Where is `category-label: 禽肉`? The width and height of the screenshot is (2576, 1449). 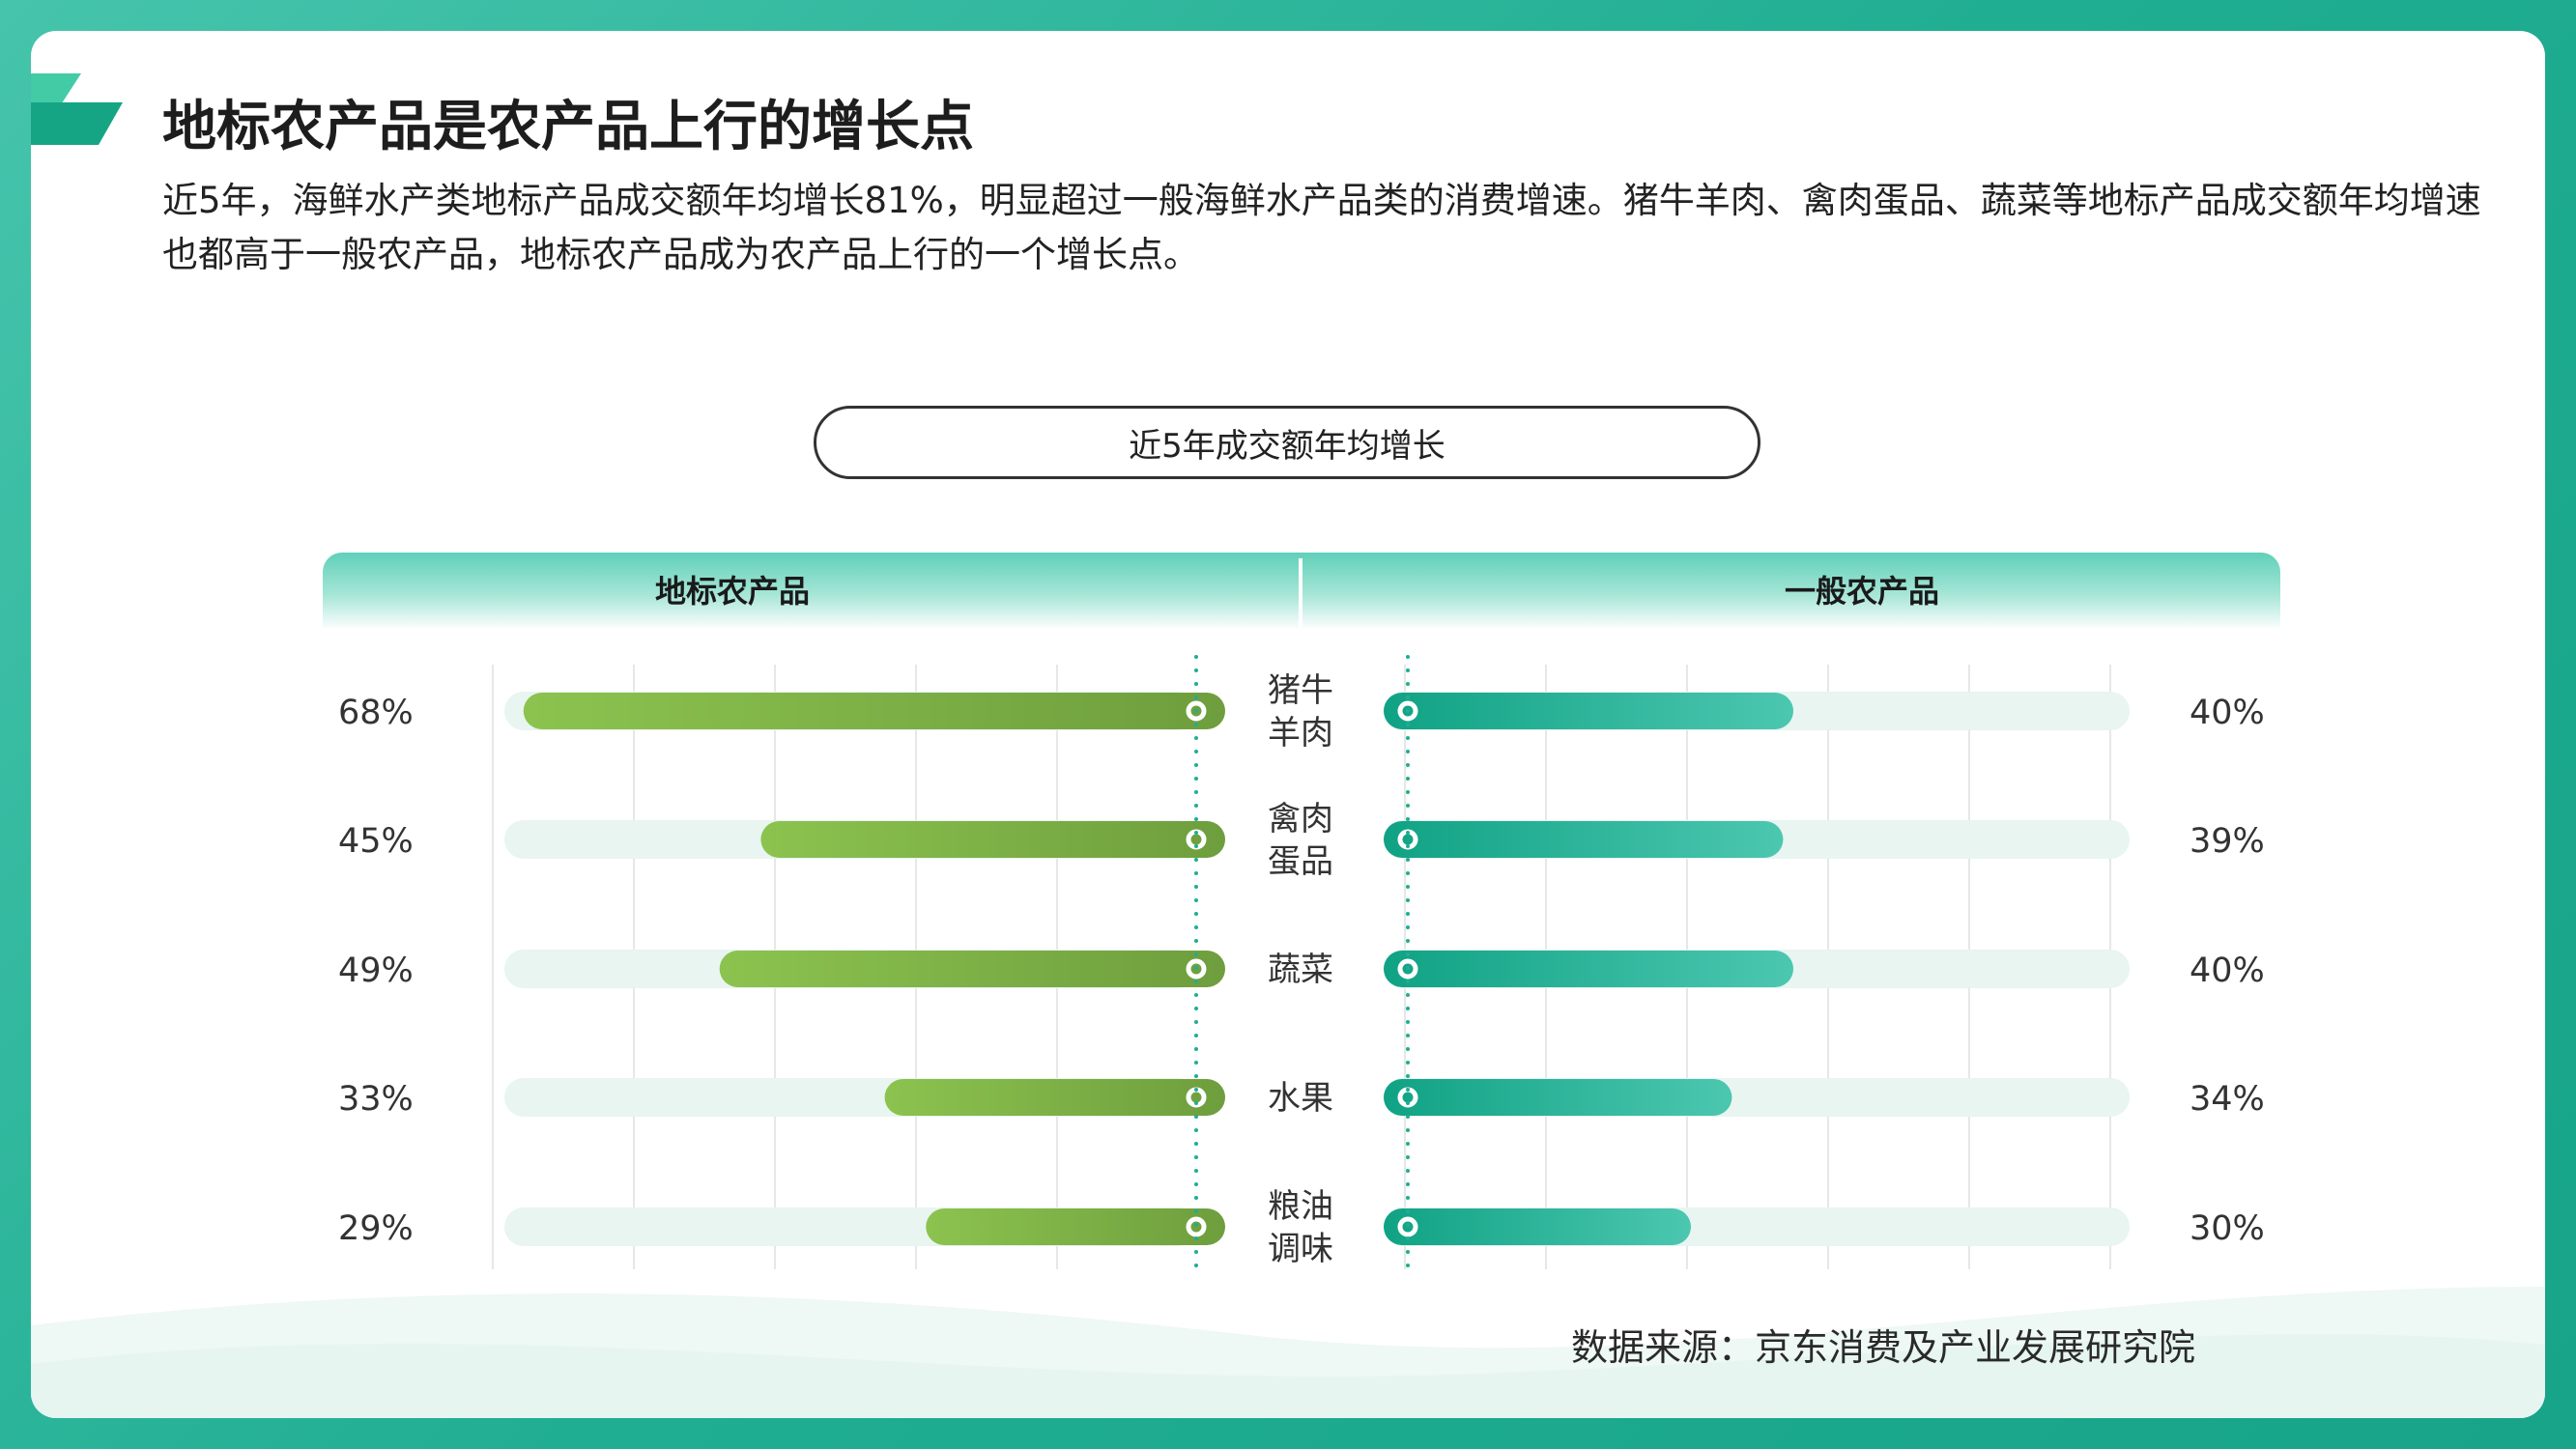 category-label: 禽肉 is located at coordinates (1301, 819).